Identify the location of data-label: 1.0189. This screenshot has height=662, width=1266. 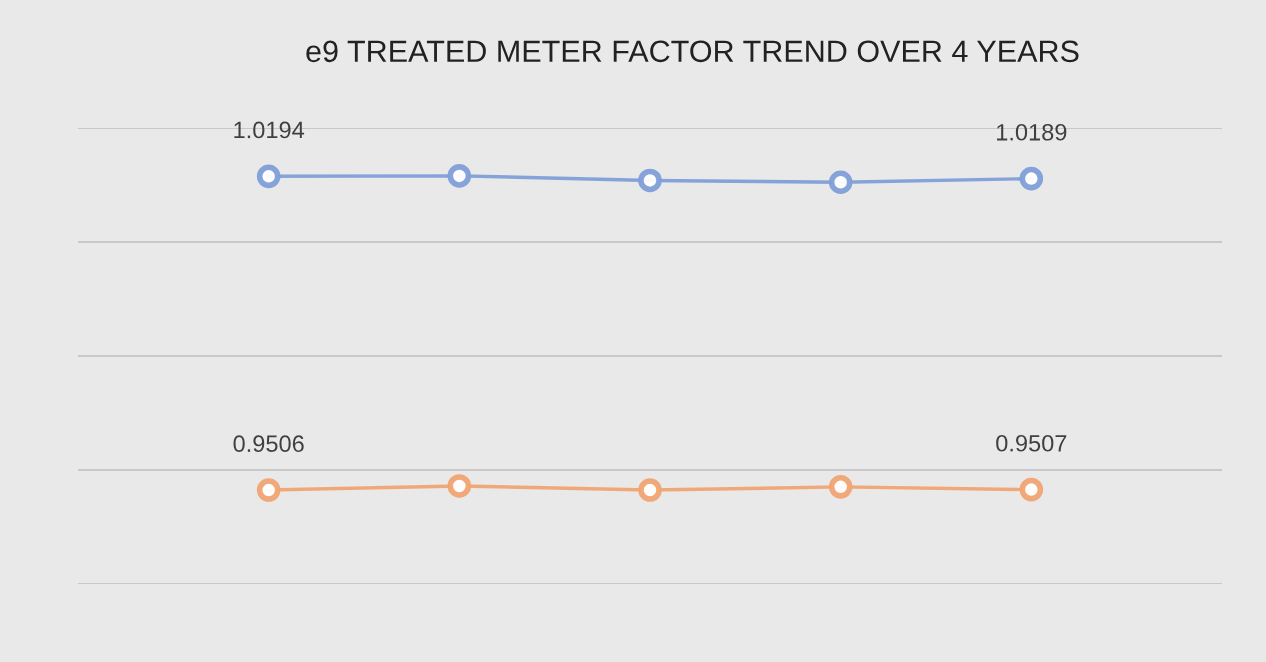
(1032, 132).